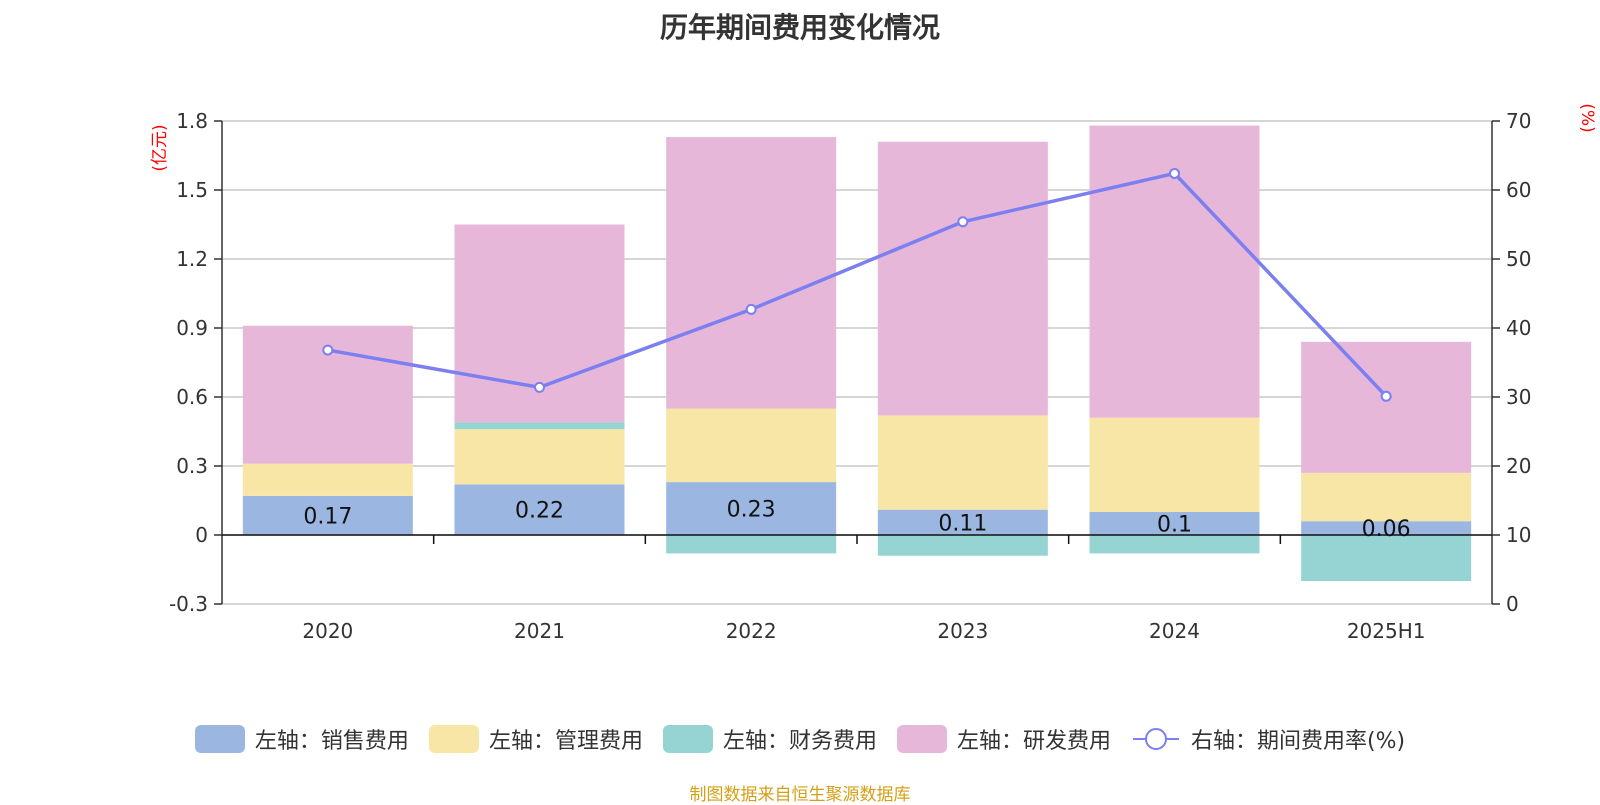 This screenshot has height=805, width=1600. I want to click on left-tick-label: 0, so click(201, 535).